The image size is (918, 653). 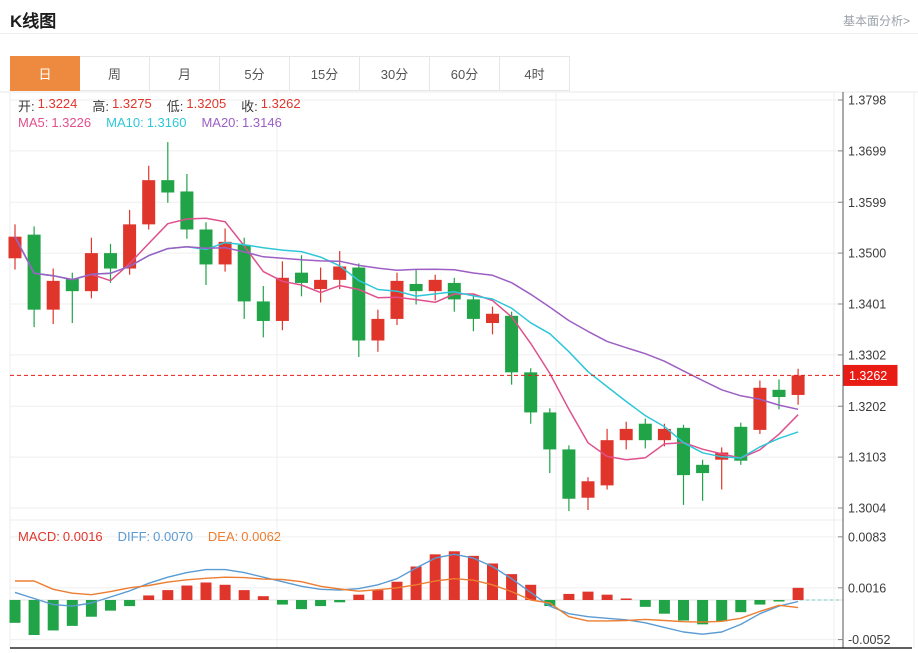 I want to click on svg-text: 1.3500, so click(x=867, y=254).